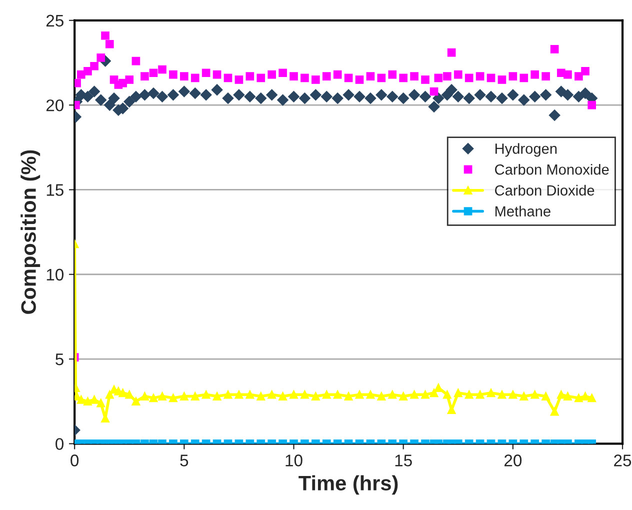 The height and width of the screenshot is (510, 632). I want to click on x-axis-title: Time (hrs), so click(348, 485).